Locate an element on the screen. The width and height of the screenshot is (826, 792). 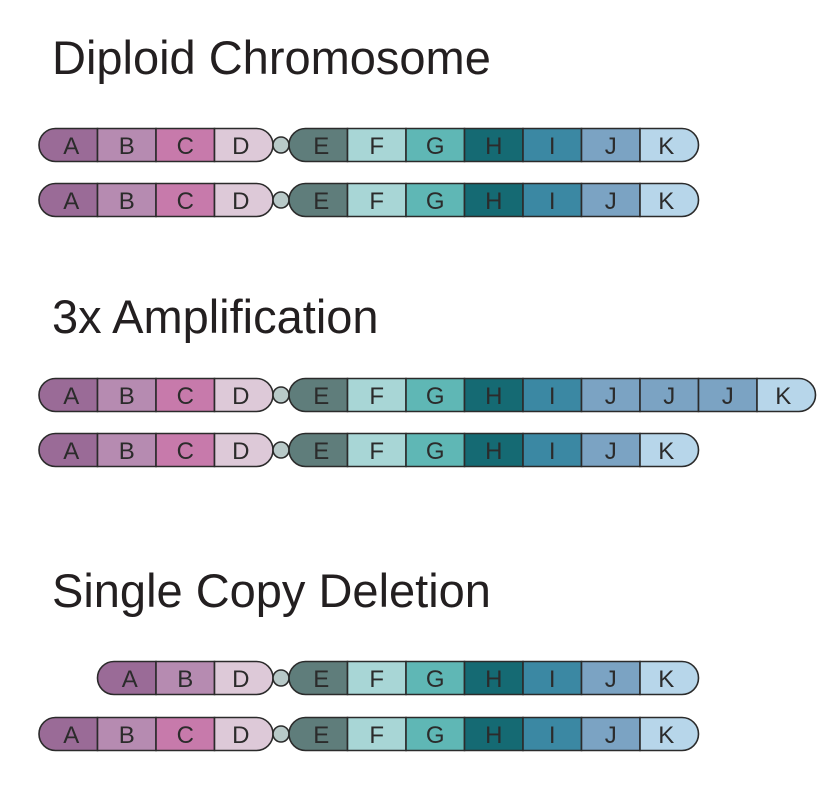
chromosome-0-1: A B C D E F G H I J K is located at coordinates (369, 200).